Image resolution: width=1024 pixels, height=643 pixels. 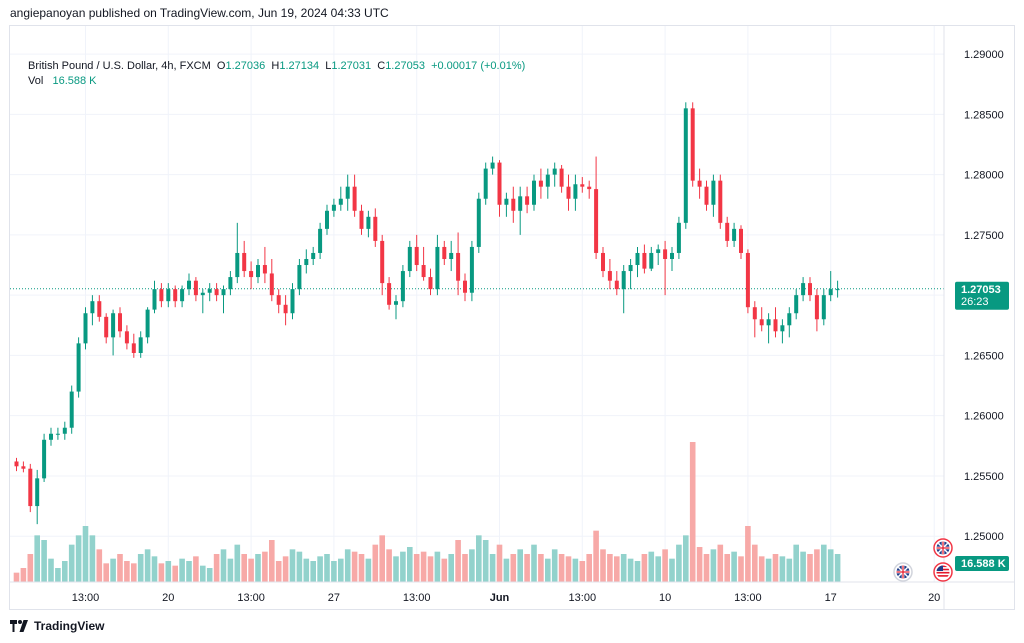 What do you see at coordinates (665, 598) in the screenshot?
I see `time-tick-label: 10` at bounding box center [665, 598].